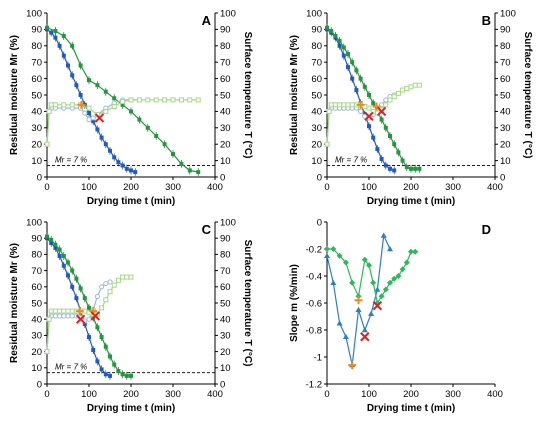 The height and width of the screenshot is (424, 550). Describe the element at coordinates (319, 222) in the screenshot. I see `y-tick-label: 0` at that location.